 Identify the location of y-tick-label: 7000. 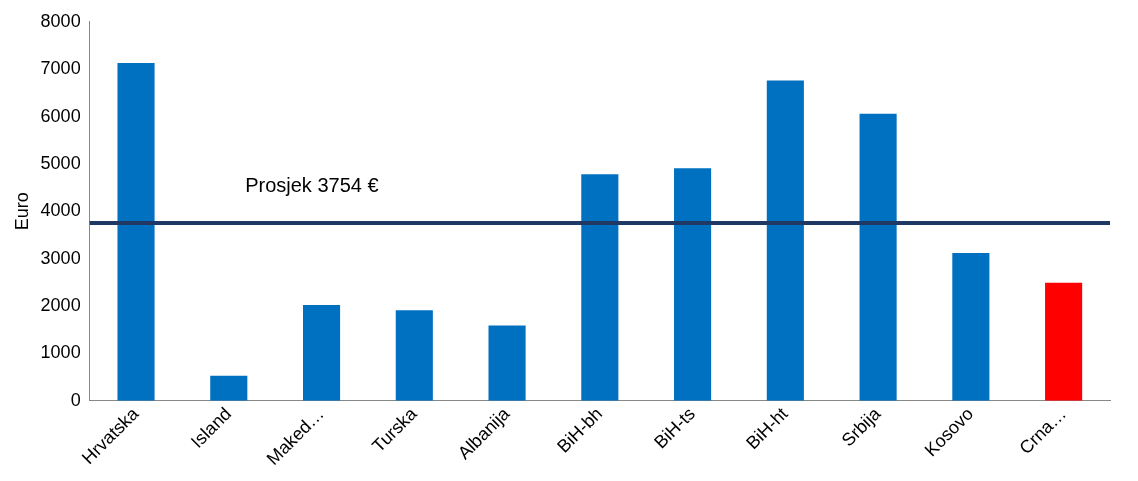
(60, 68).